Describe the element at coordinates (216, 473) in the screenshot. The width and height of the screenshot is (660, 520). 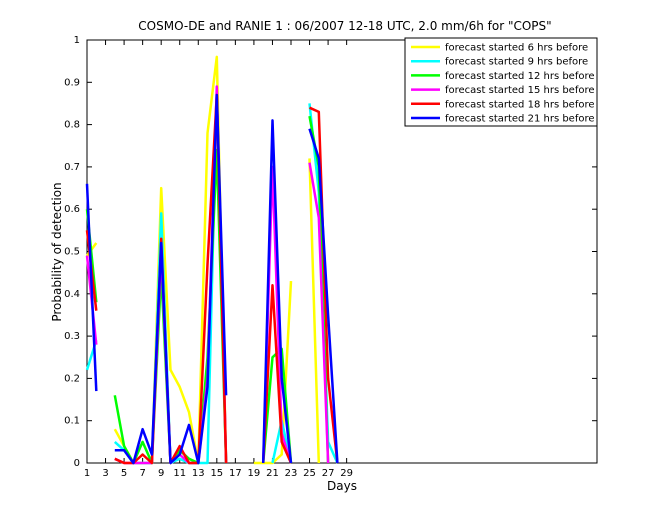
I see `x-tick-label: 15` at that location.